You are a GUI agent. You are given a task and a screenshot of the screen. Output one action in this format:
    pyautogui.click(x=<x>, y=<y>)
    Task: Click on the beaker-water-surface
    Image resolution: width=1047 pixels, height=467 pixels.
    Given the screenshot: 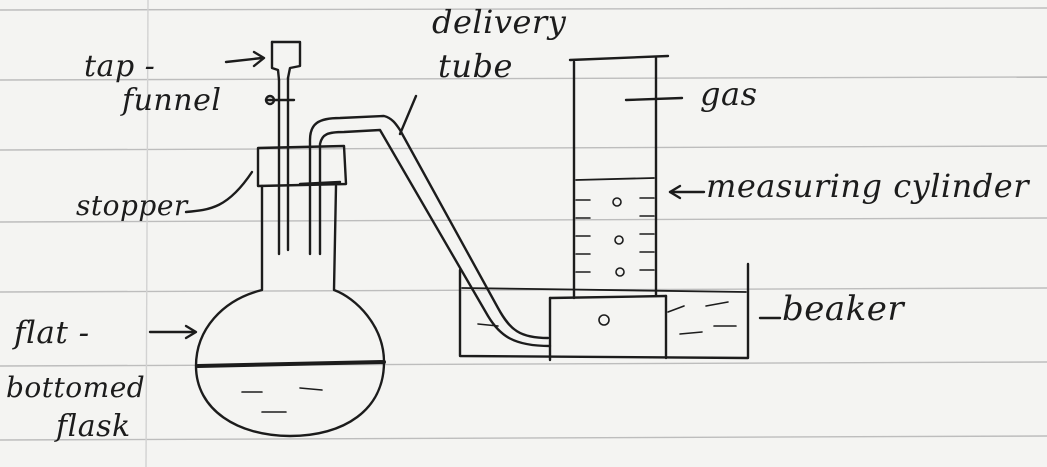 What is the action you would take?
    pyautogui.click(x=604, y=290)
    